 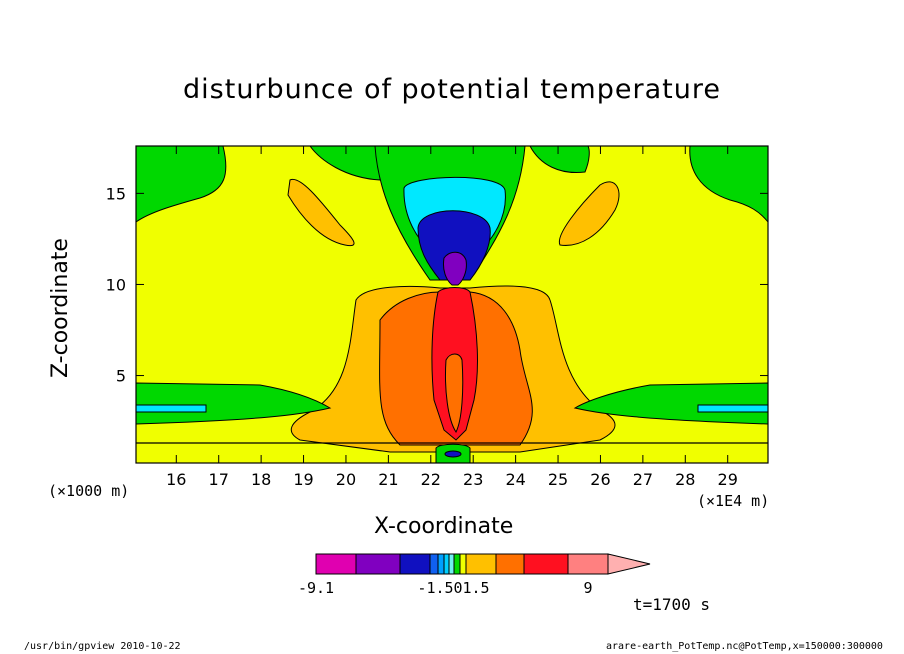 I want to click on x-tick-label: 27, so click(x=643, y=479).